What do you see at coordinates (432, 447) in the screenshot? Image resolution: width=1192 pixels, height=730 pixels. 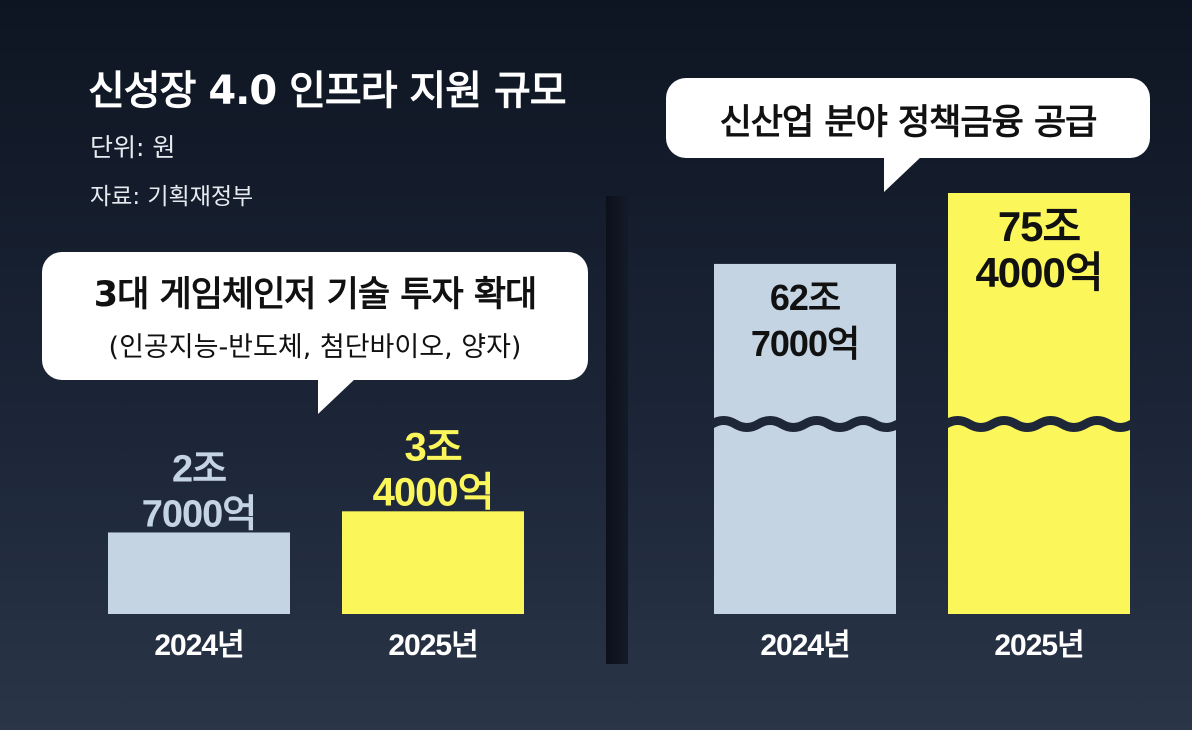 I see `left-value-label-2-line-1: 3조` at bounding box center [432, 447].